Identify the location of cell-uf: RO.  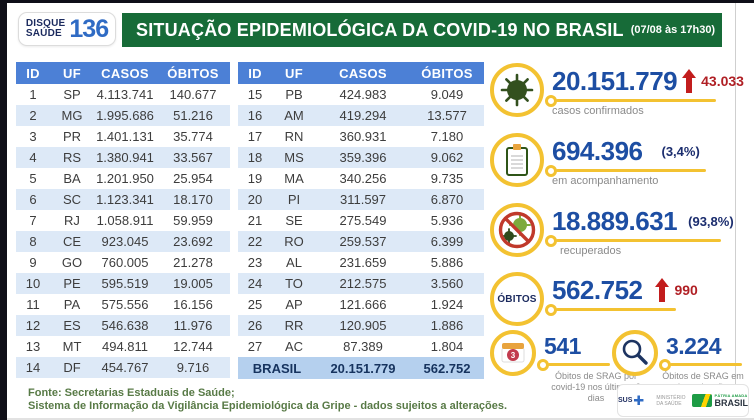
(294, 241).